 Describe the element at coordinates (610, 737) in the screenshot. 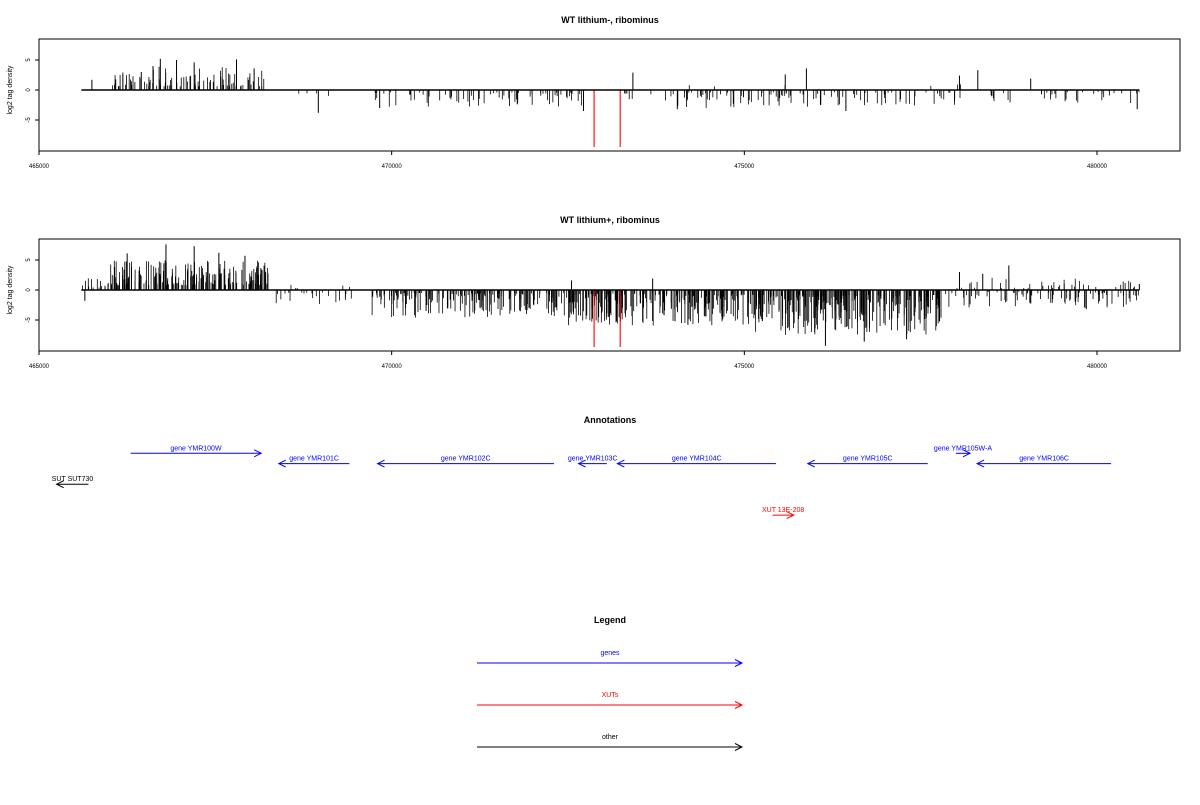

I see `legend-label: other` at that location.